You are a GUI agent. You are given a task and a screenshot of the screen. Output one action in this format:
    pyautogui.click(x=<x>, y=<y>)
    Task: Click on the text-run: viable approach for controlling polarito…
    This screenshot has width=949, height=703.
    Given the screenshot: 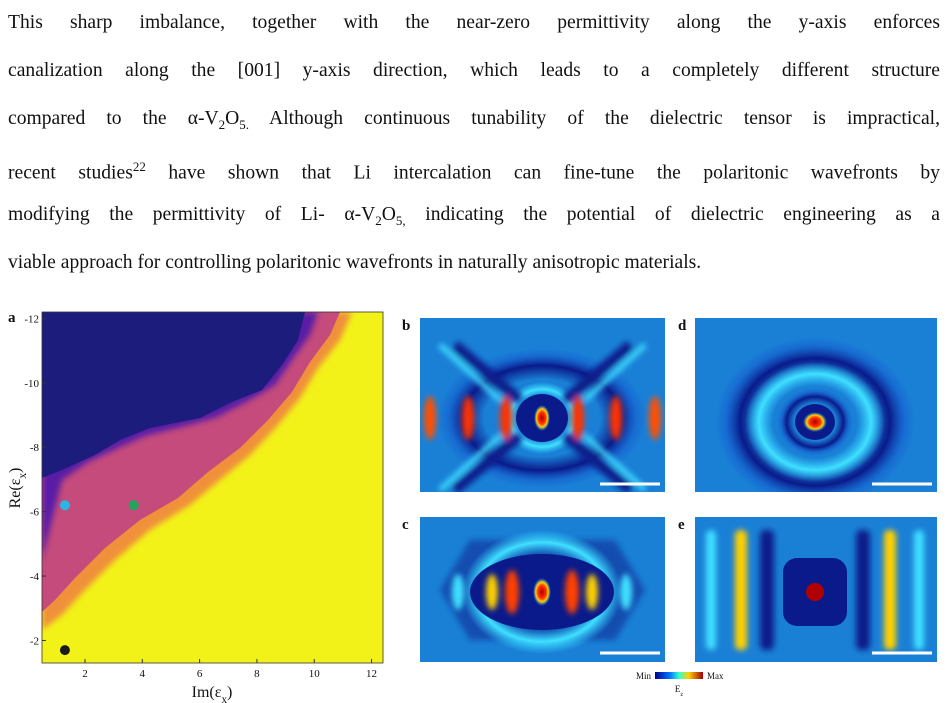 What is the action you would take?
    pyautogui.click(x=355, y=262)
    